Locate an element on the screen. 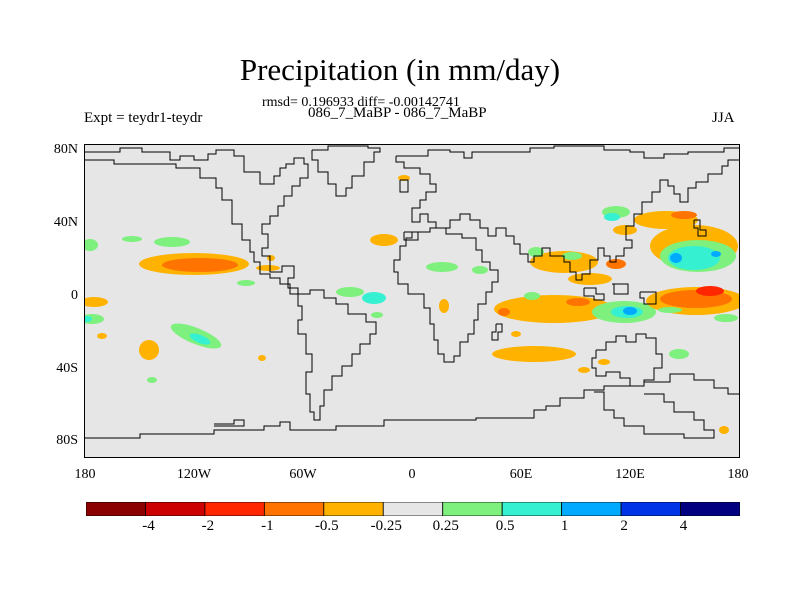 The height and width of the screenshot is (600, 800). lon-label-60e: 60E is located at coordinates (521, 474).